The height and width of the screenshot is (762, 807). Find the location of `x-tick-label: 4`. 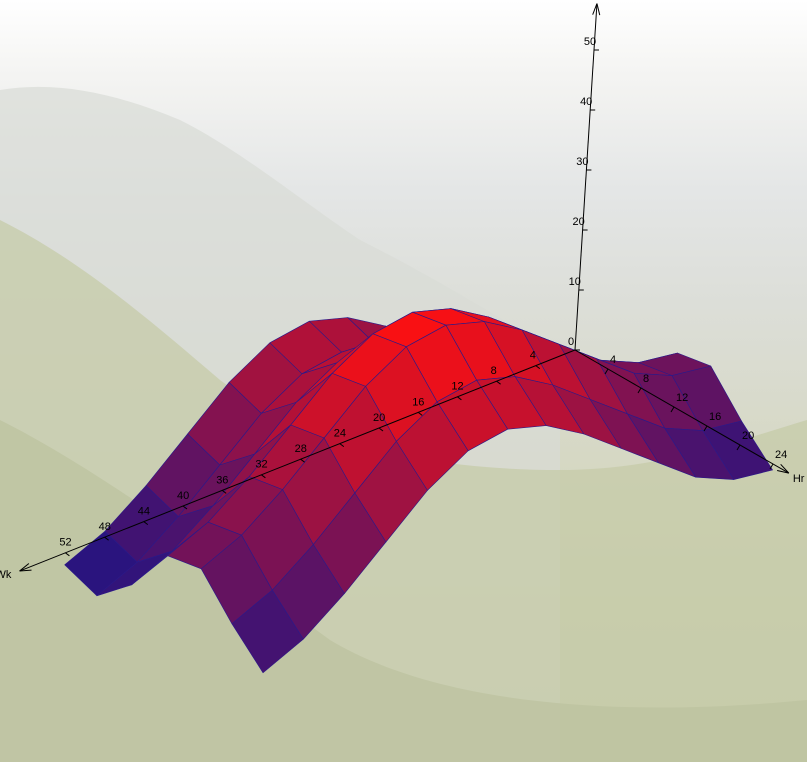

x-tick-label: 4 is located at coordinates (613, 360).